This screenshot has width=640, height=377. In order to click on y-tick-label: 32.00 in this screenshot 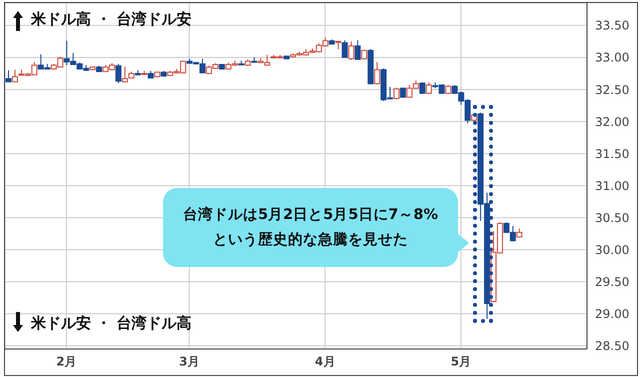, I will do `click(612, 121)`.